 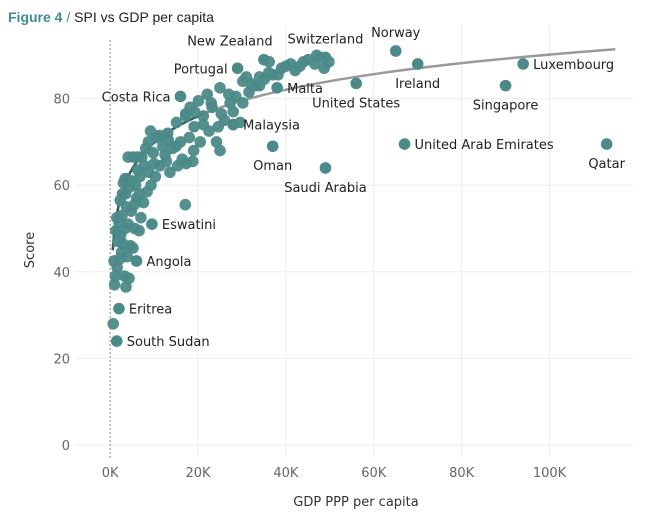 I want to click on x-axis-label: GDP PPP per capita, so click(x=355, y=502).